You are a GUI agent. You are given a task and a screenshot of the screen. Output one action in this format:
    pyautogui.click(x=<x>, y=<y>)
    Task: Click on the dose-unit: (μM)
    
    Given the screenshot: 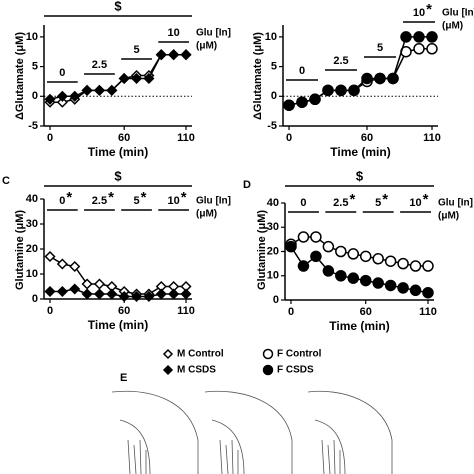 What is the action you would take?
    pyautogui.click(x=452, y=26)
    